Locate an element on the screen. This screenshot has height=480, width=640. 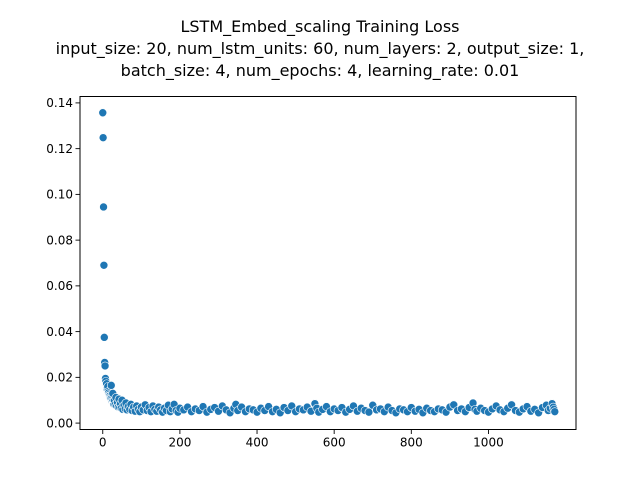
y-tick-label: 0.00 is located at coordinates (59, 423).